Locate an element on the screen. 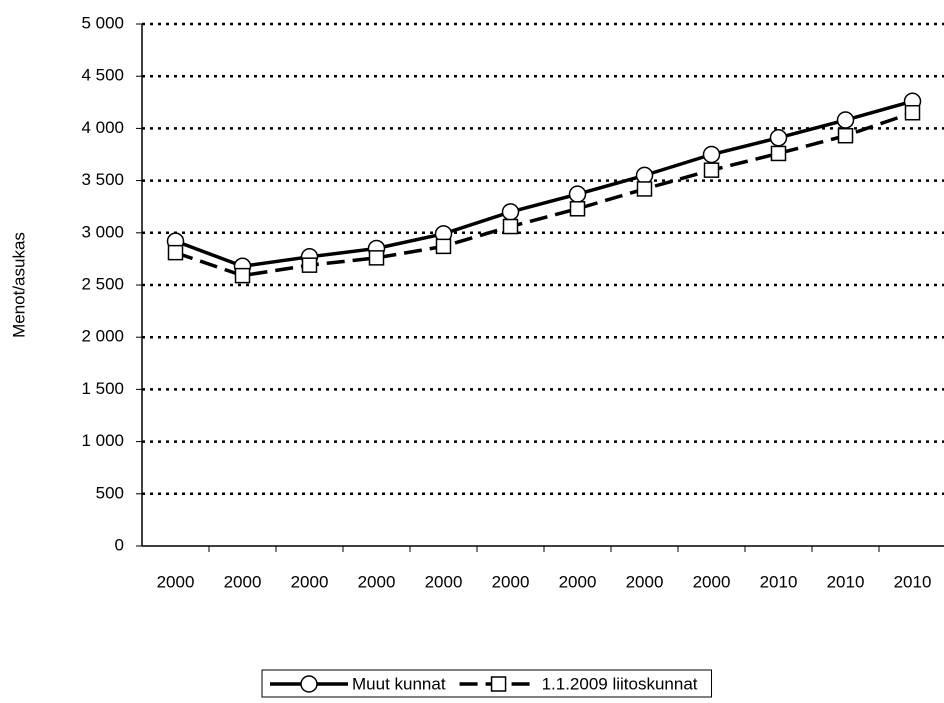 The height and width of the screenshot is (703, 944). y-tick-label: 5 000 is located at coordinates (102, 22).